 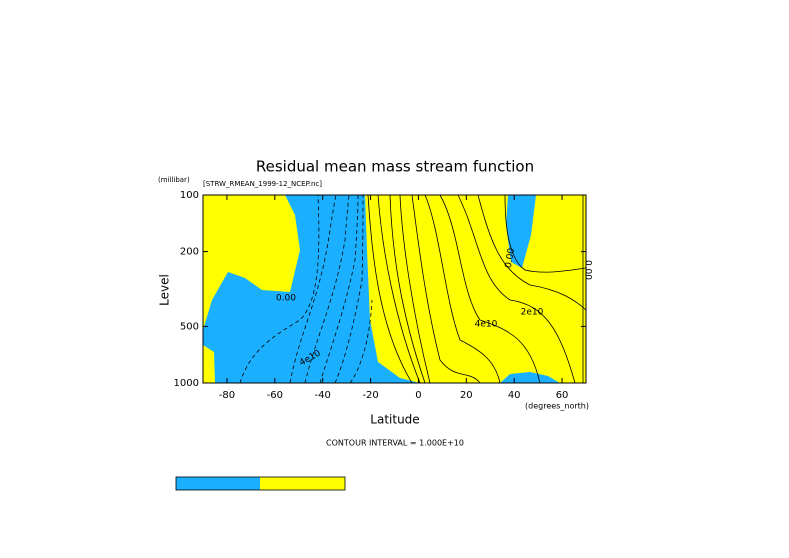 What do you see at coordinates (323, 395) in the screenshot?
I see `x-tick-label: -40` at bounding box center [323, 395].